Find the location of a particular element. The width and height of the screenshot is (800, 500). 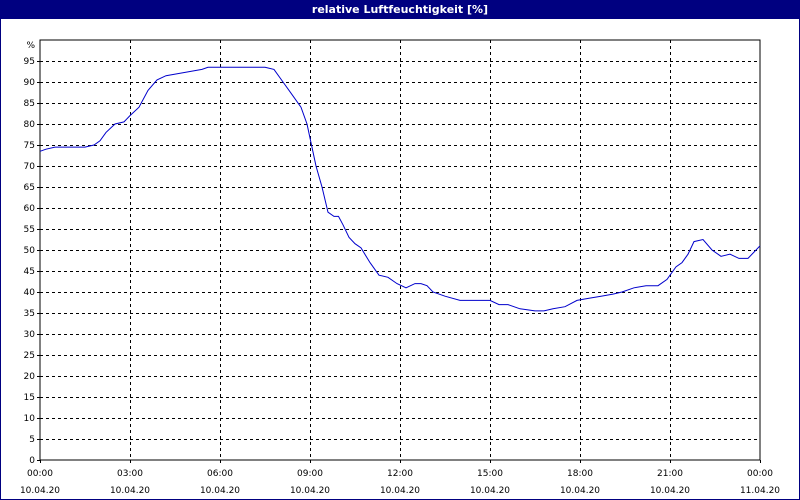

y-tick-label: 85 is located at coordinates (29, 104).